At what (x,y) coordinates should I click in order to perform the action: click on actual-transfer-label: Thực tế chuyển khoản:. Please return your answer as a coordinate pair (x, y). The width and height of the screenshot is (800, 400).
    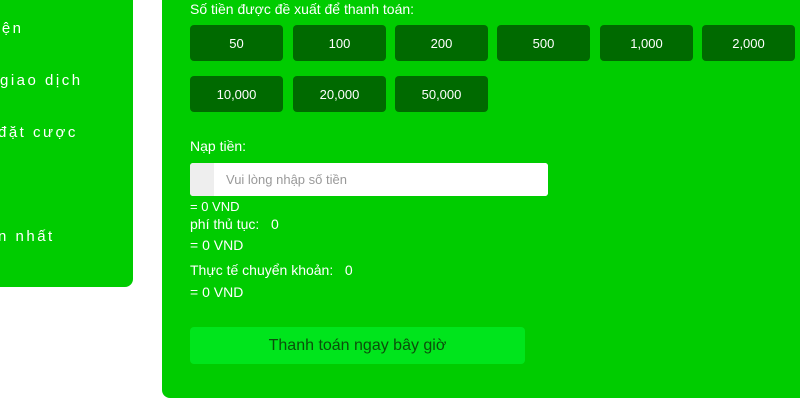
    Looking at the image, I should click on (262, 270).